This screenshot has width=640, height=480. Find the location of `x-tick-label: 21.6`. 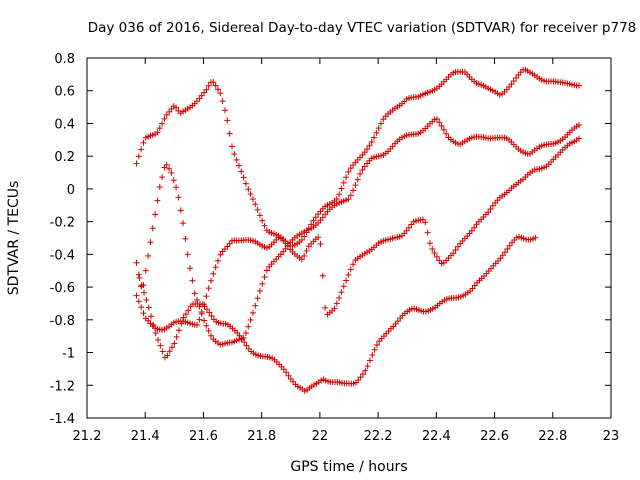

x-tick-label: 21.6 is located at coordinates (203, 436).